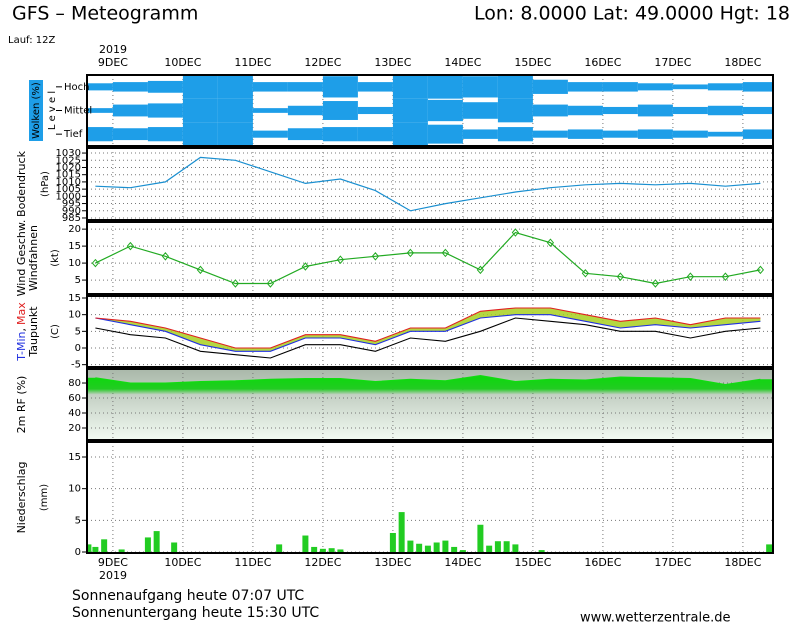 This screenshot has height=625, width=800. I want to click on series-label: Wind Geschw., so click(21, 258).